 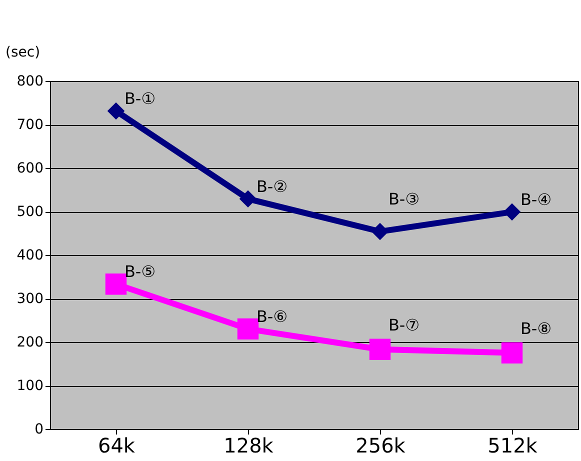 I want to click on y-tick-label: 300, so click(x=30, y=299).